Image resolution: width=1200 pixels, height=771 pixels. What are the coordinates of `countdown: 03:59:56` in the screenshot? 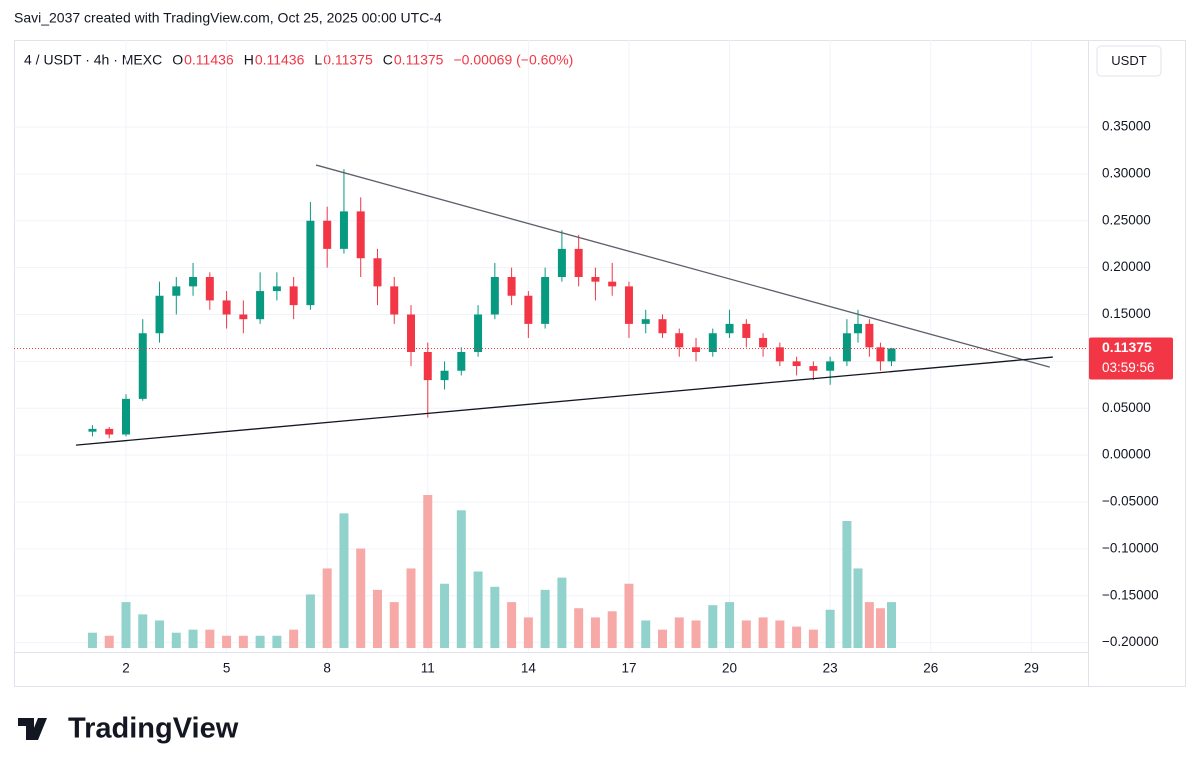 It's located at (1128, 367).